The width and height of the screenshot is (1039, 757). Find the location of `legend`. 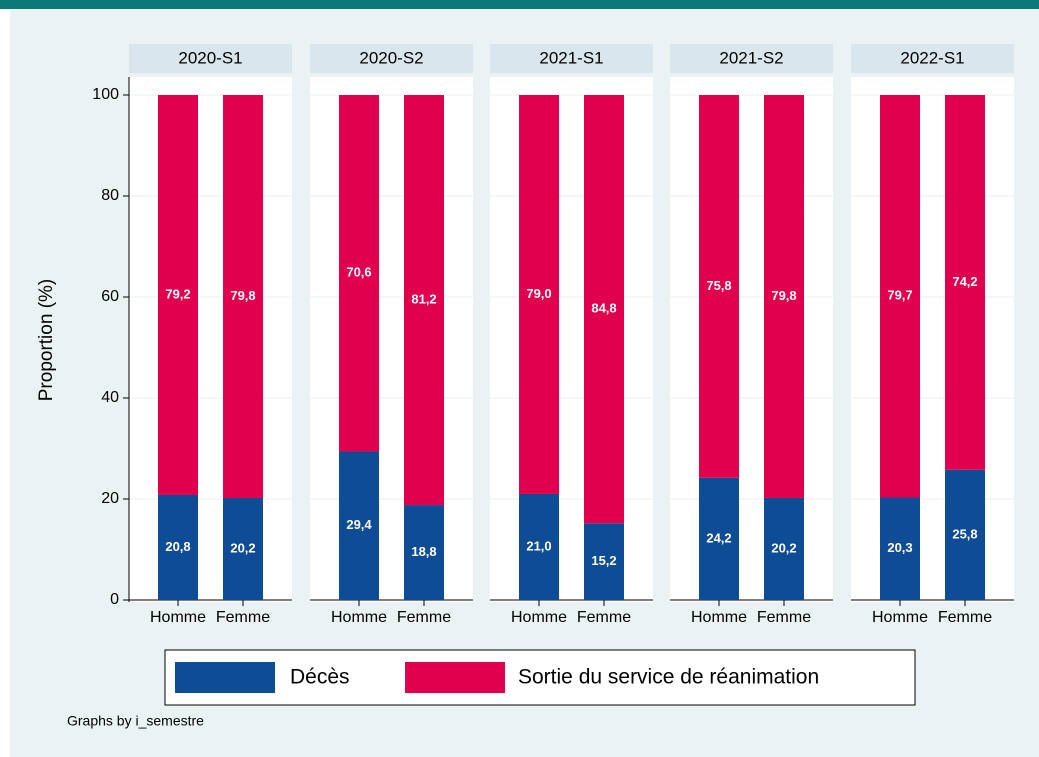

legend is located at coordinates (540, 677).